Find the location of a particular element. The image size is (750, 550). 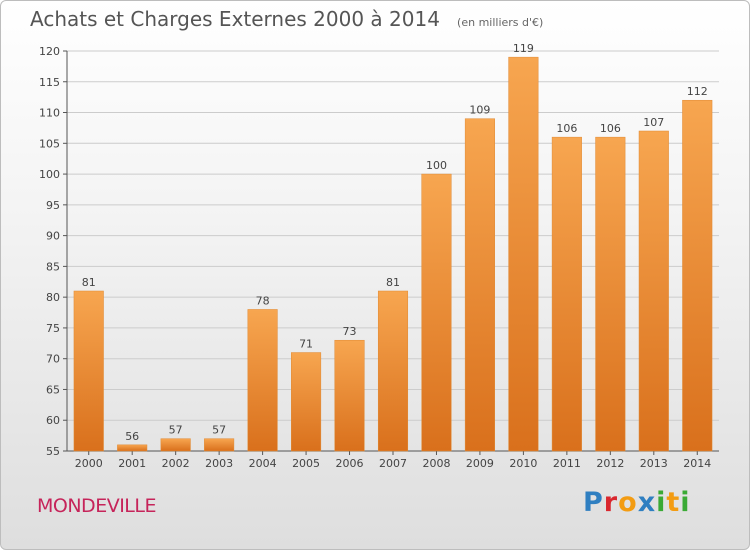

x-tick-label-2012: 2012 is located at coordinates (610, 463).